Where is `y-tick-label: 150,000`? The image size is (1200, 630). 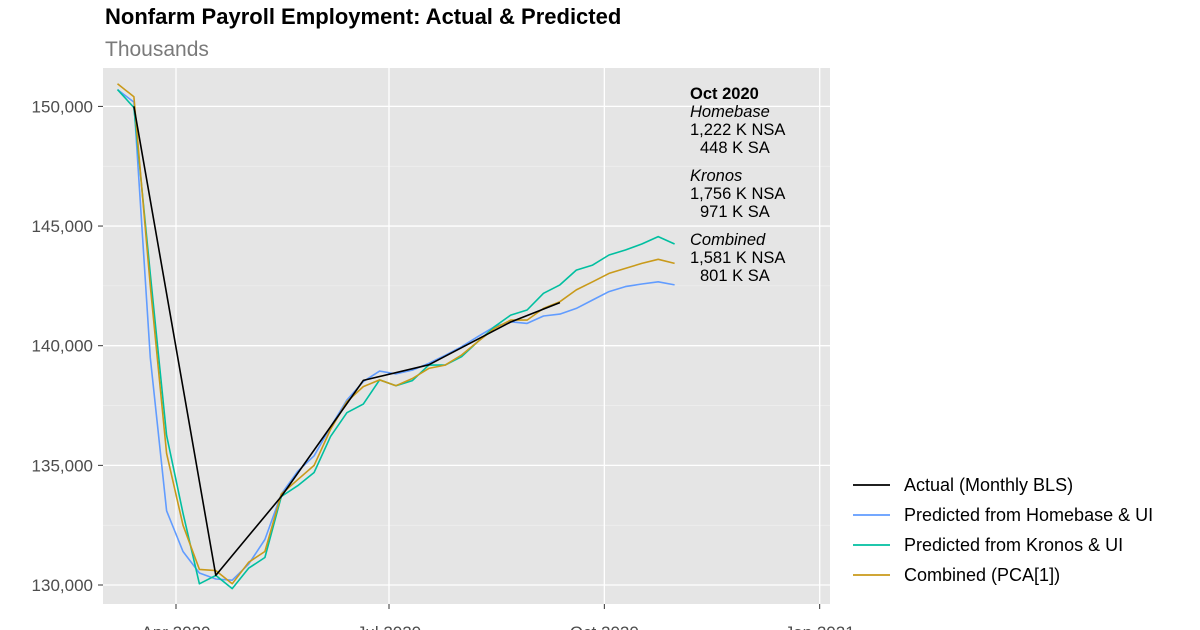
y-tick-label: 150,000 is located at coordinates (62, 106).